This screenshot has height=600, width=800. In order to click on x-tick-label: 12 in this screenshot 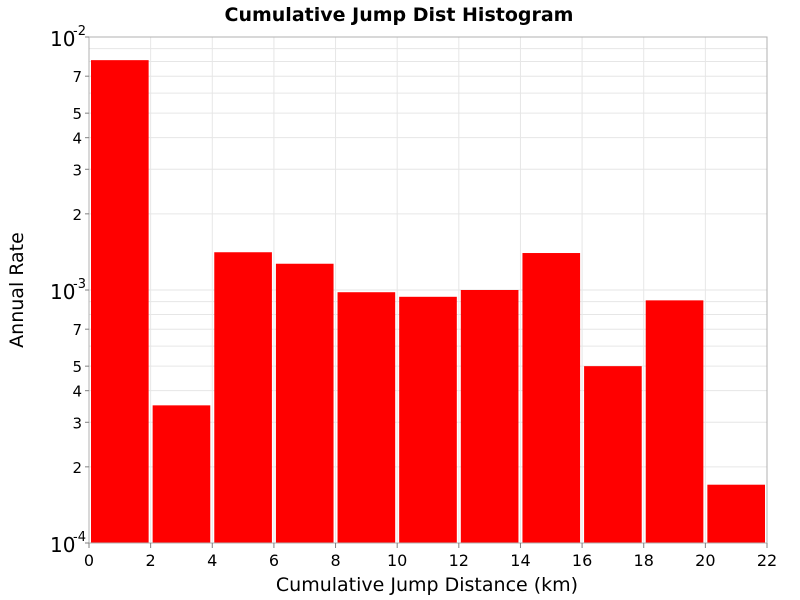, I will do `click(459, 560)`.